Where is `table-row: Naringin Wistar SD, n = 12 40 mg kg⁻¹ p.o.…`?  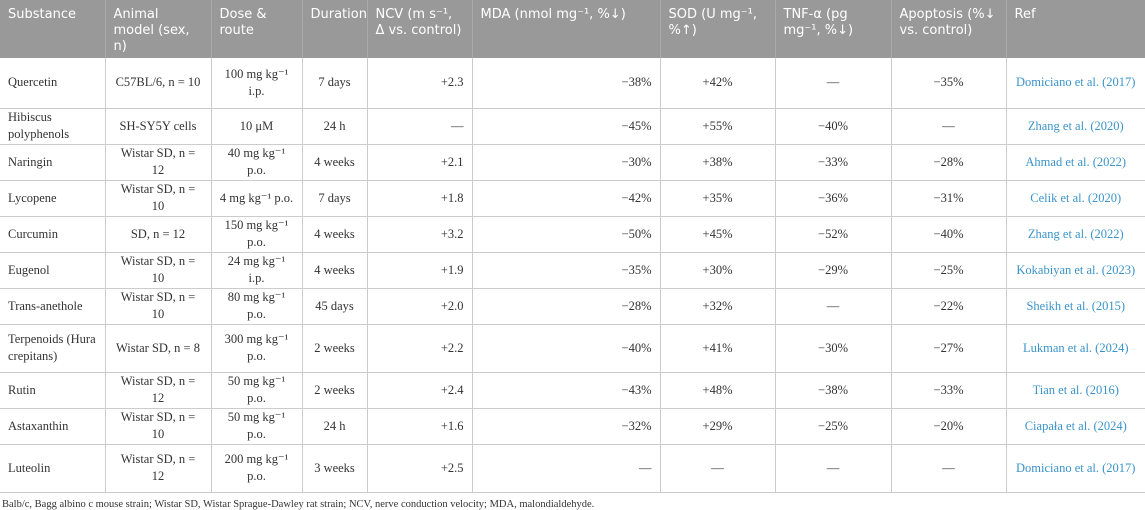
table-row: Naringin Wistar SD, n = 12 40 mg kg⁻¹ p.o.… is located at coordinates (572, 162).